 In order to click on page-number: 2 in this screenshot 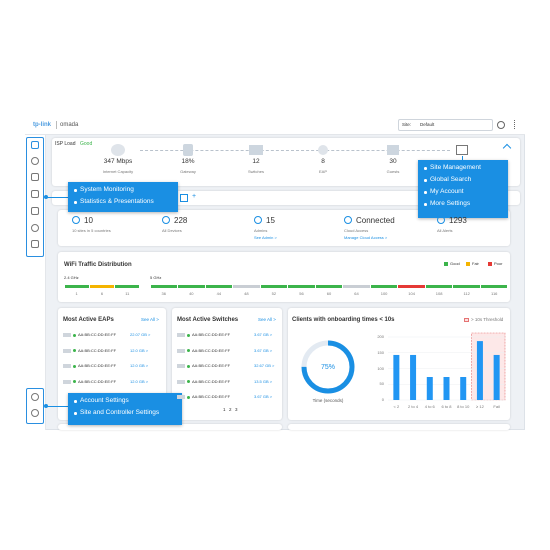, I will do `click(230, 409)`.